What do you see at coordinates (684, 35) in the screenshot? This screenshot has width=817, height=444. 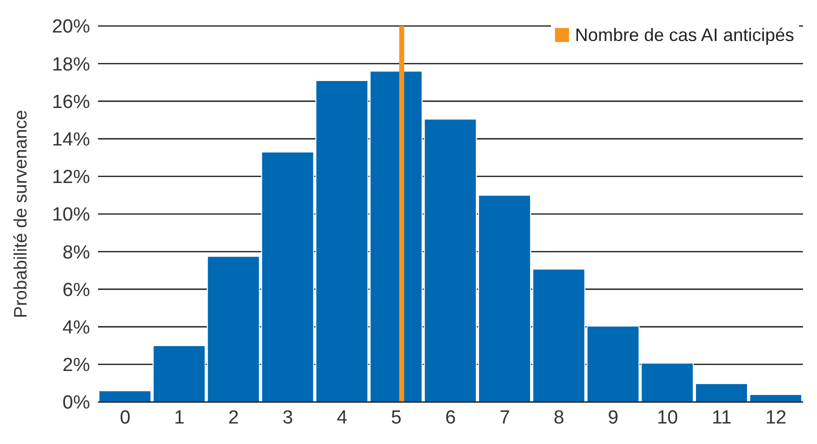 I see `legend-label: Nombre de cas AI anticipés` at bounding box center [684, 35].